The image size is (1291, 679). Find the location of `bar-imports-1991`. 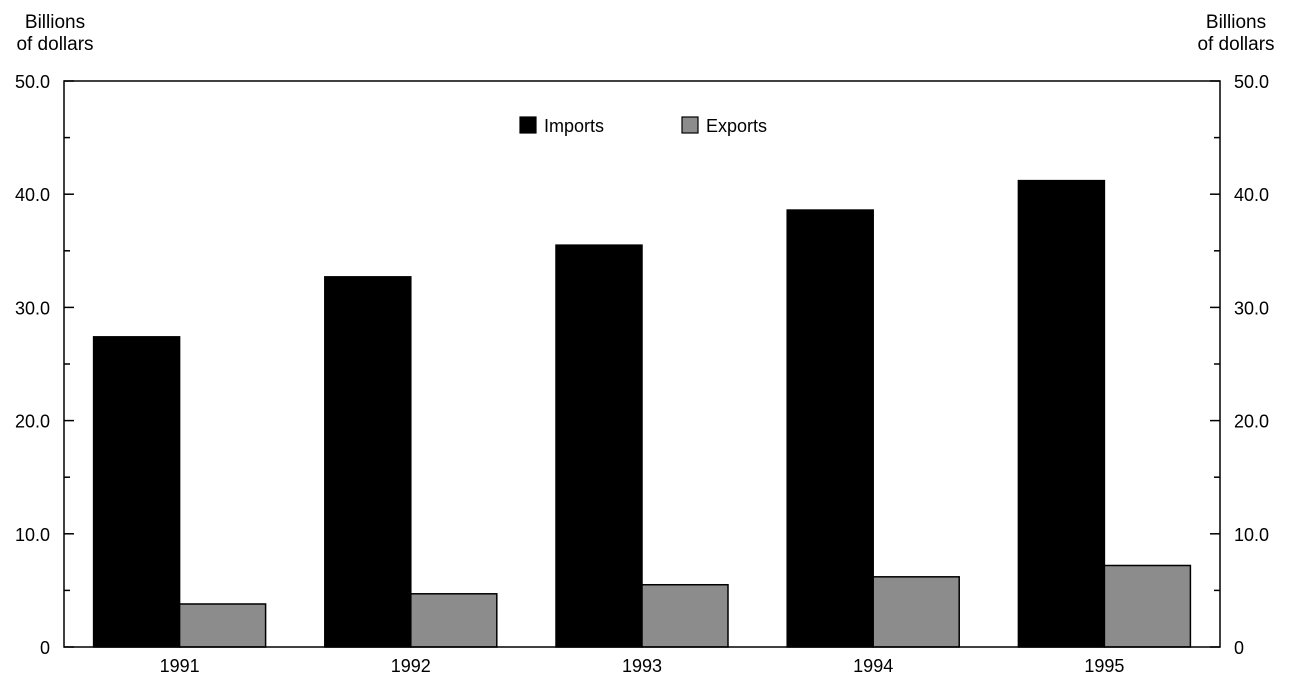

bar-imports-1991 is located at coordinates (136, 492).